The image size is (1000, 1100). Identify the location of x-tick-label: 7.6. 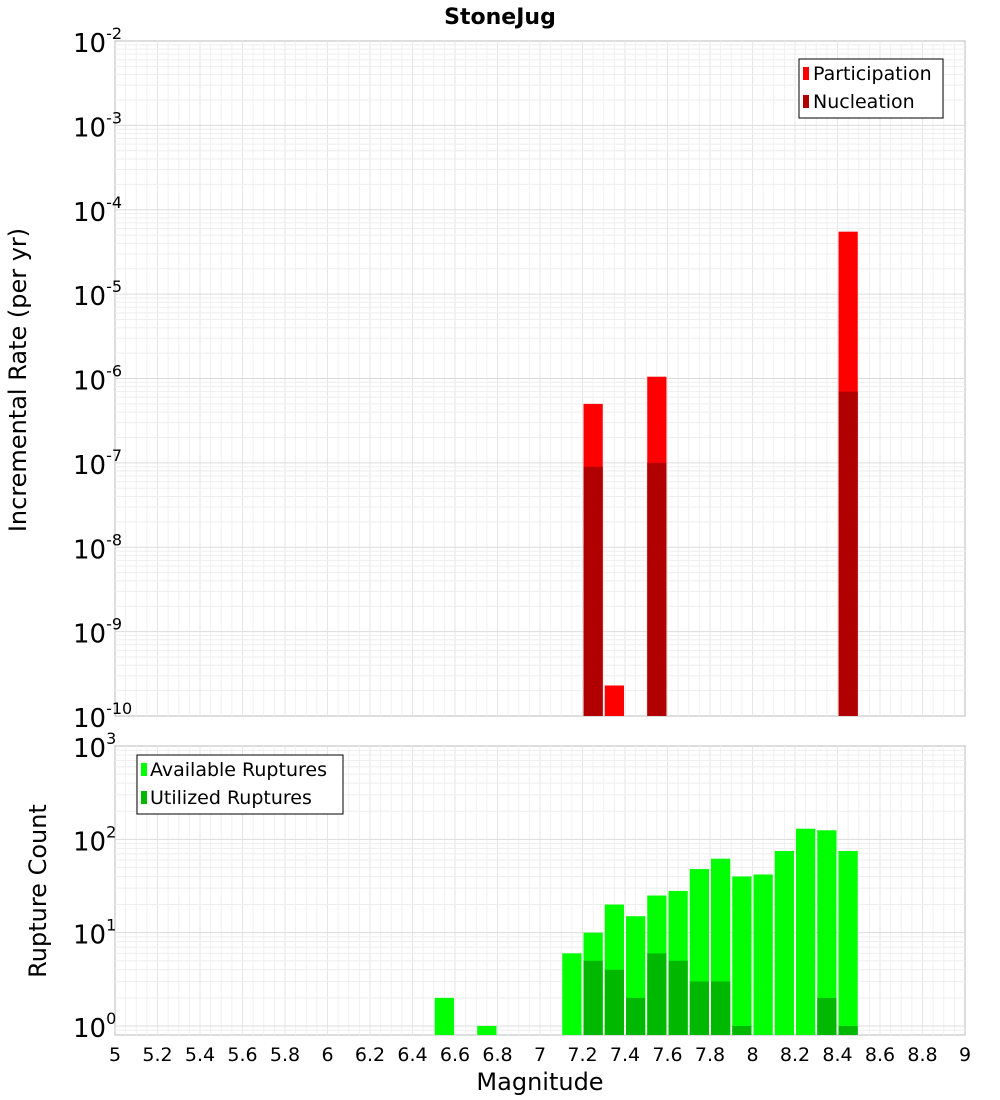
(667, 1055).